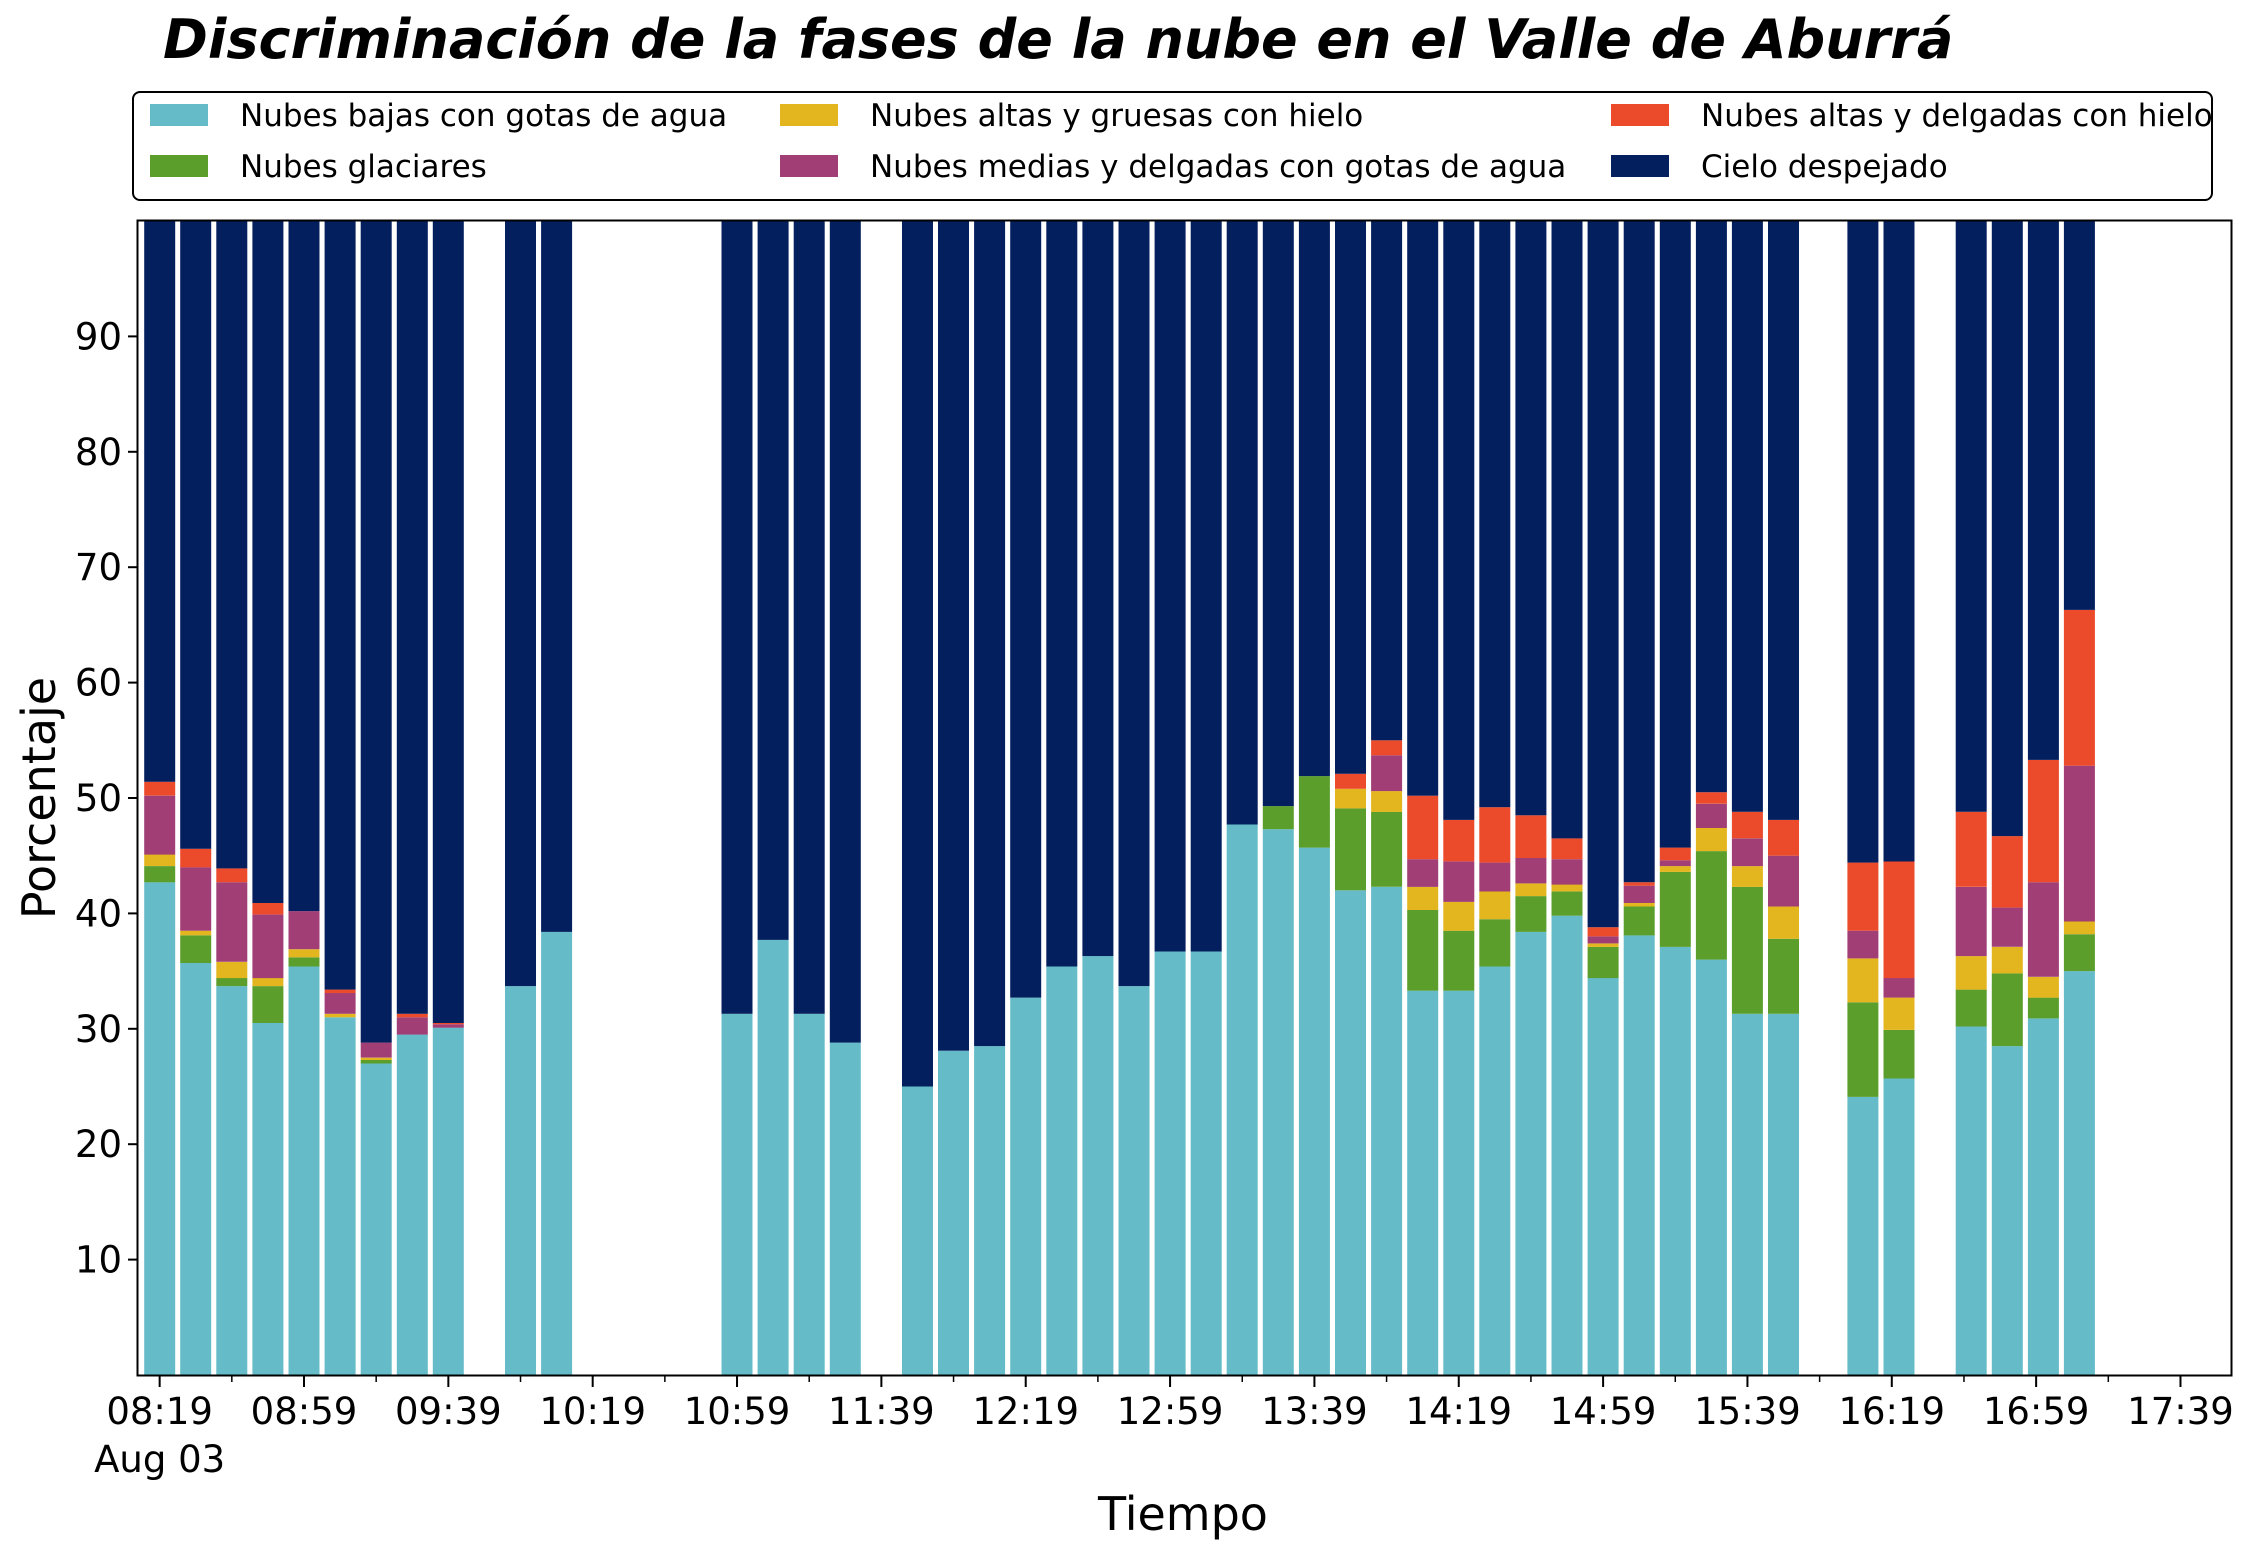 This screenshot has height=1559, width=2244. What do you see at coordinates (448, 1411) in the screenshot?
I see `x-tick-label: 09:39` at bounding box center [448, 1411].